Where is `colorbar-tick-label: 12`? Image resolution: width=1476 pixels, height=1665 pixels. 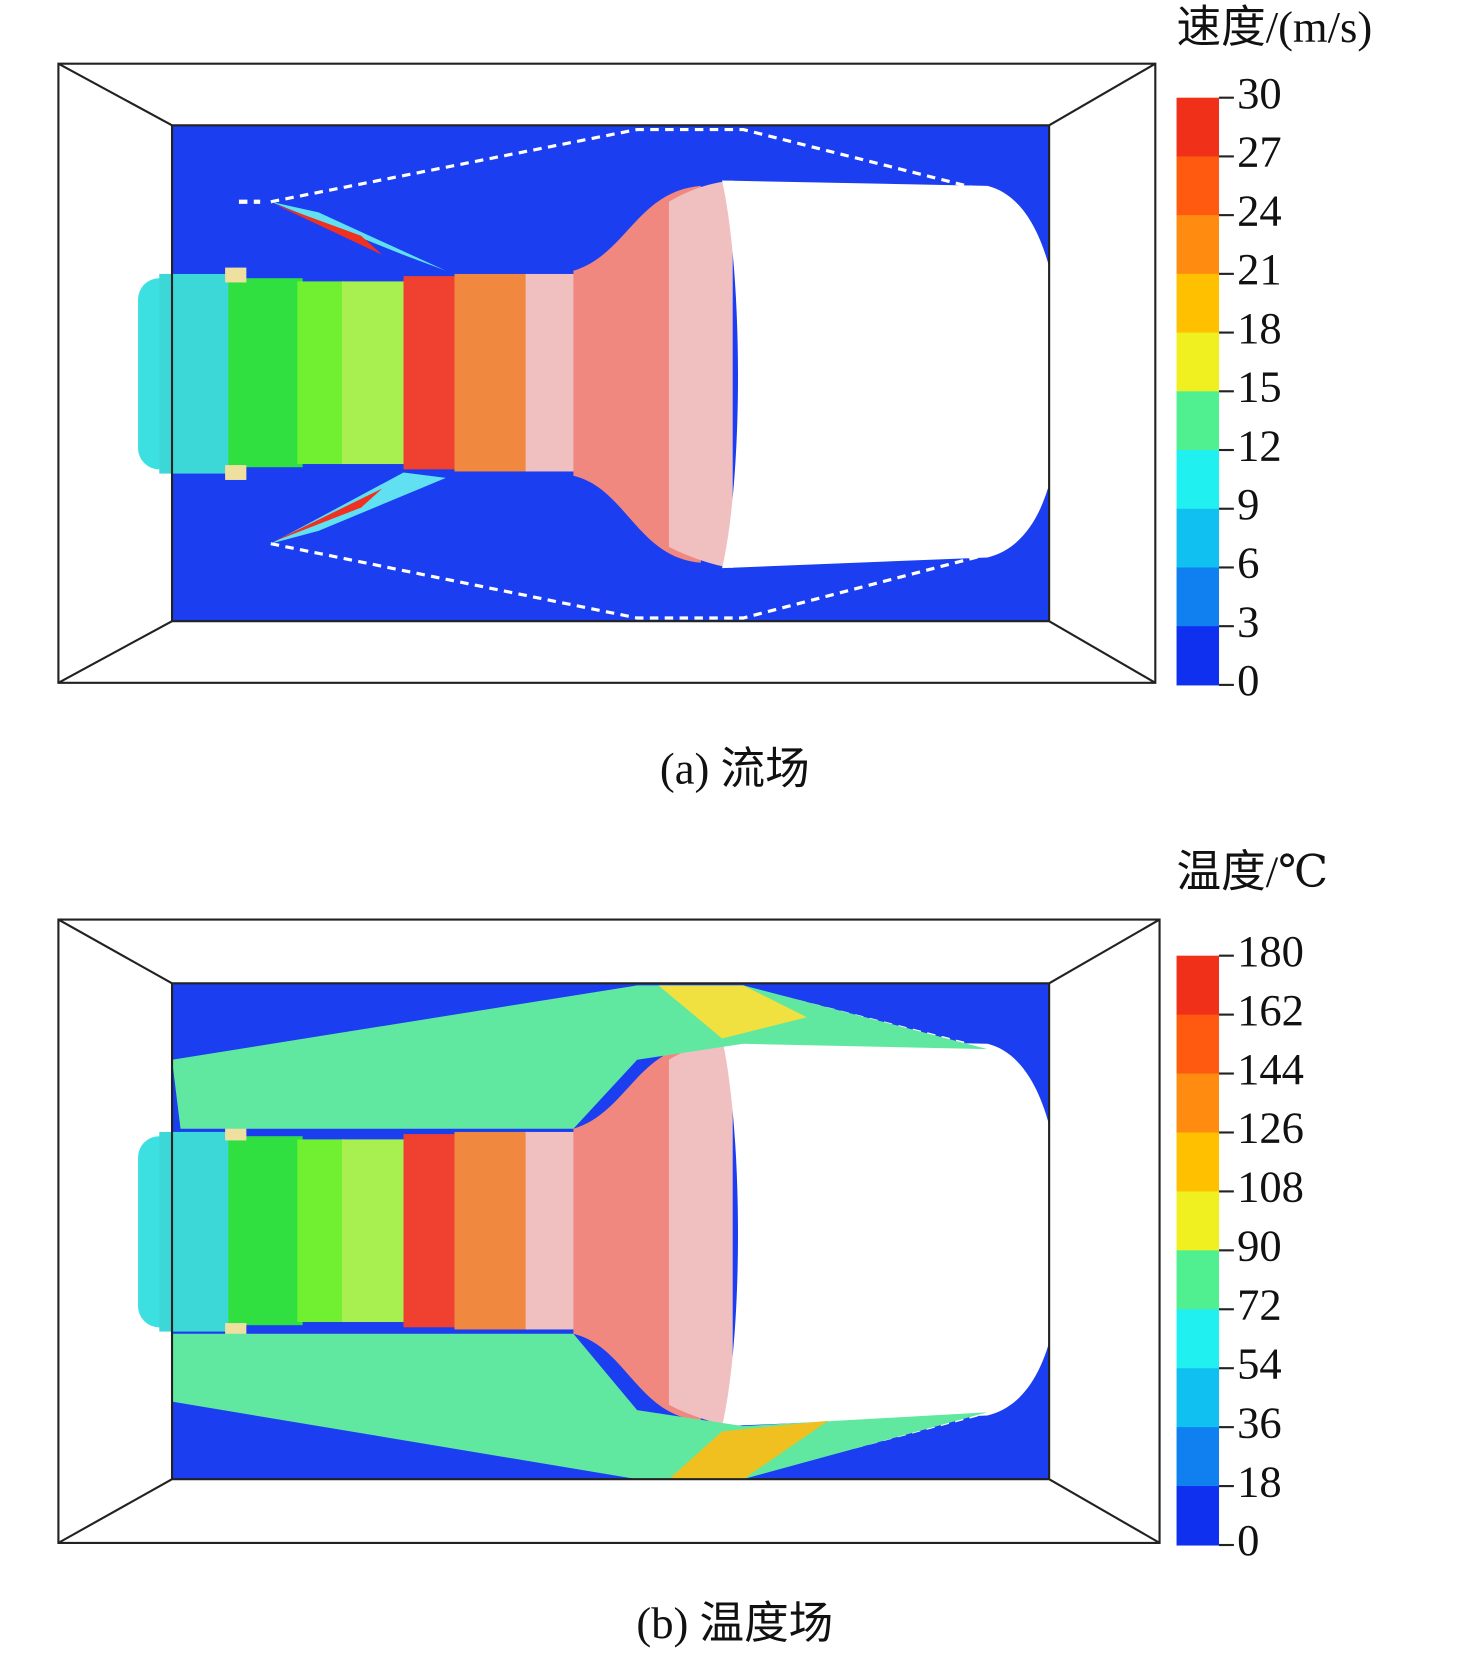
colorbar-tick-label: 12 is located at coordinates (1259, 445).